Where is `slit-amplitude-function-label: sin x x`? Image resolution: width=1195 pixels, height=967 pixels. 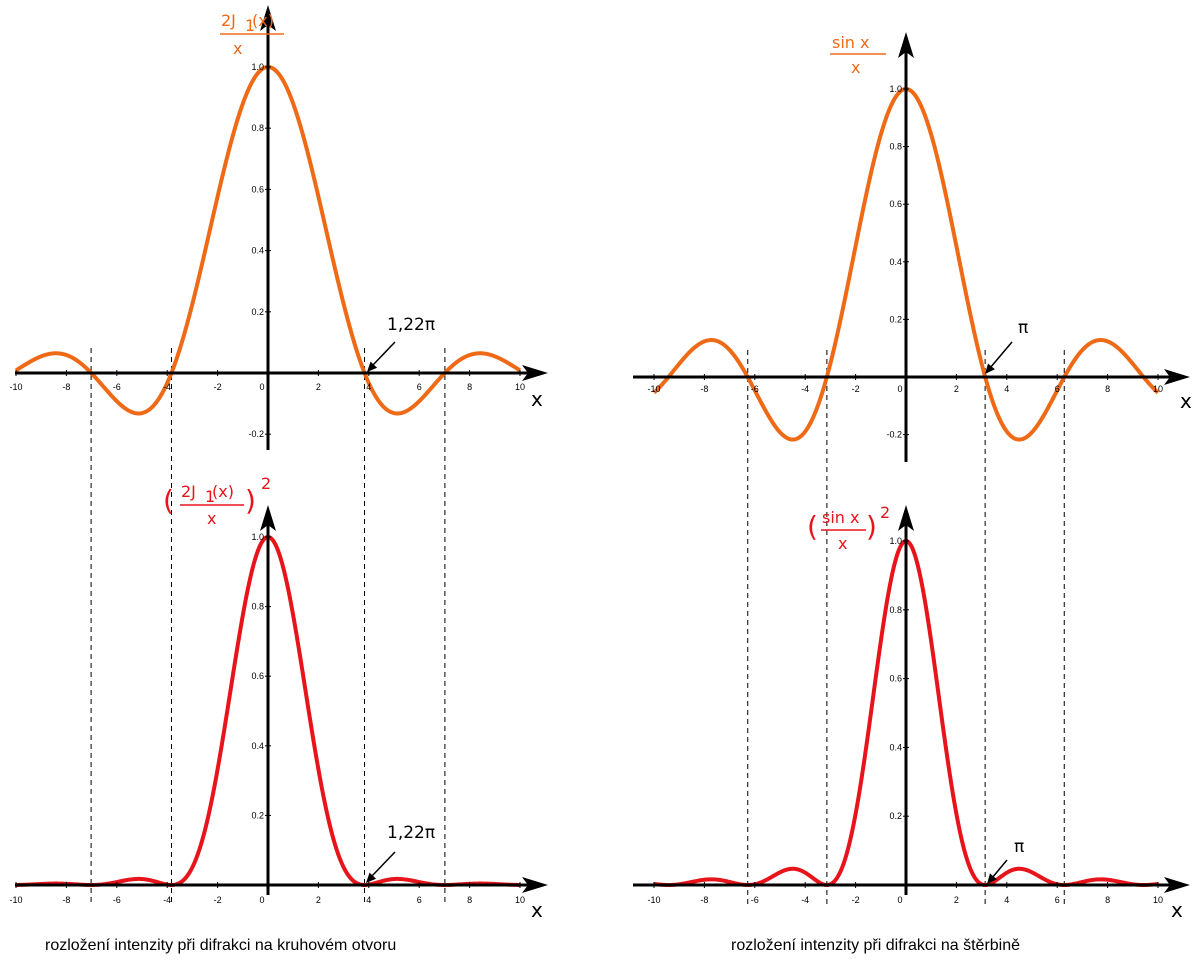
slit-amplitude-function-label: sin x x is located at coordinates (858, 55).